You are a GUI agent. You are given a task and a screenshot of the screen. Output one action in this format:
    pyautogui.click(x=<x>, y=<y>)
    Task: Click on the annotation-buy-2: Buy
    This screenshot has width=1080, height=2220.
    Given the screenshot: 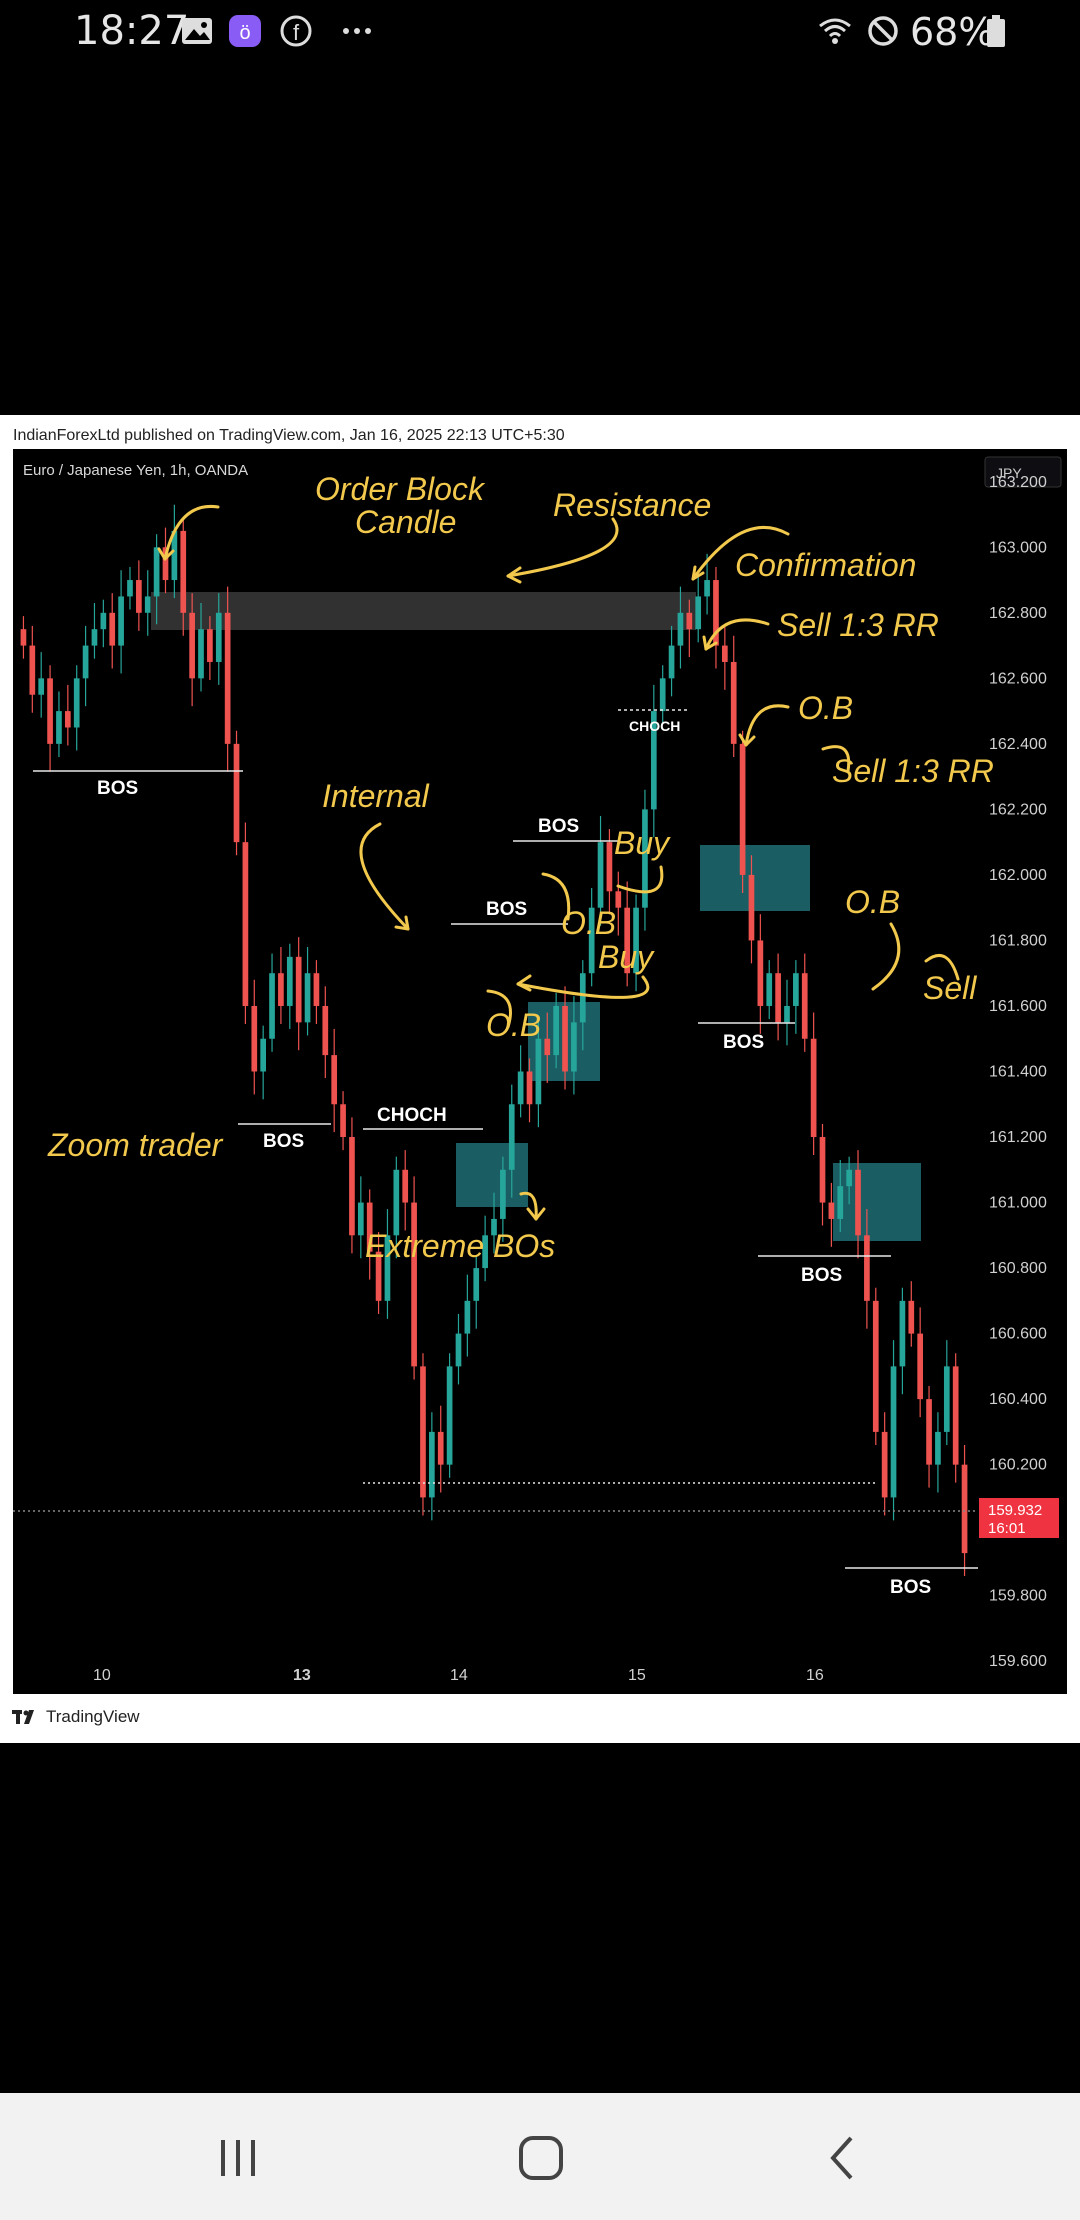 What is the action you would take?
    pyautogui.click(x=626, y=957)
    